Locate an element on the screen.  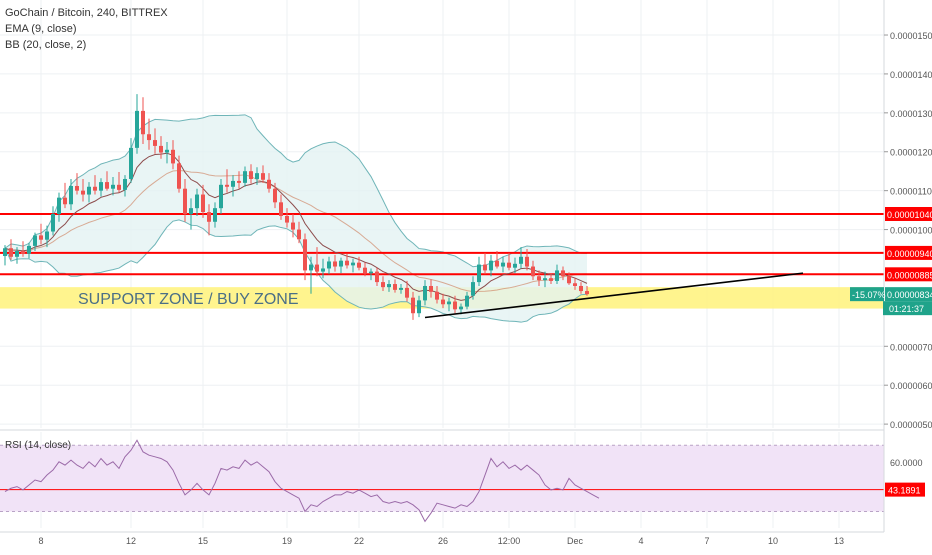
time-tick-label: 10 is located at coordinates (773, 541).